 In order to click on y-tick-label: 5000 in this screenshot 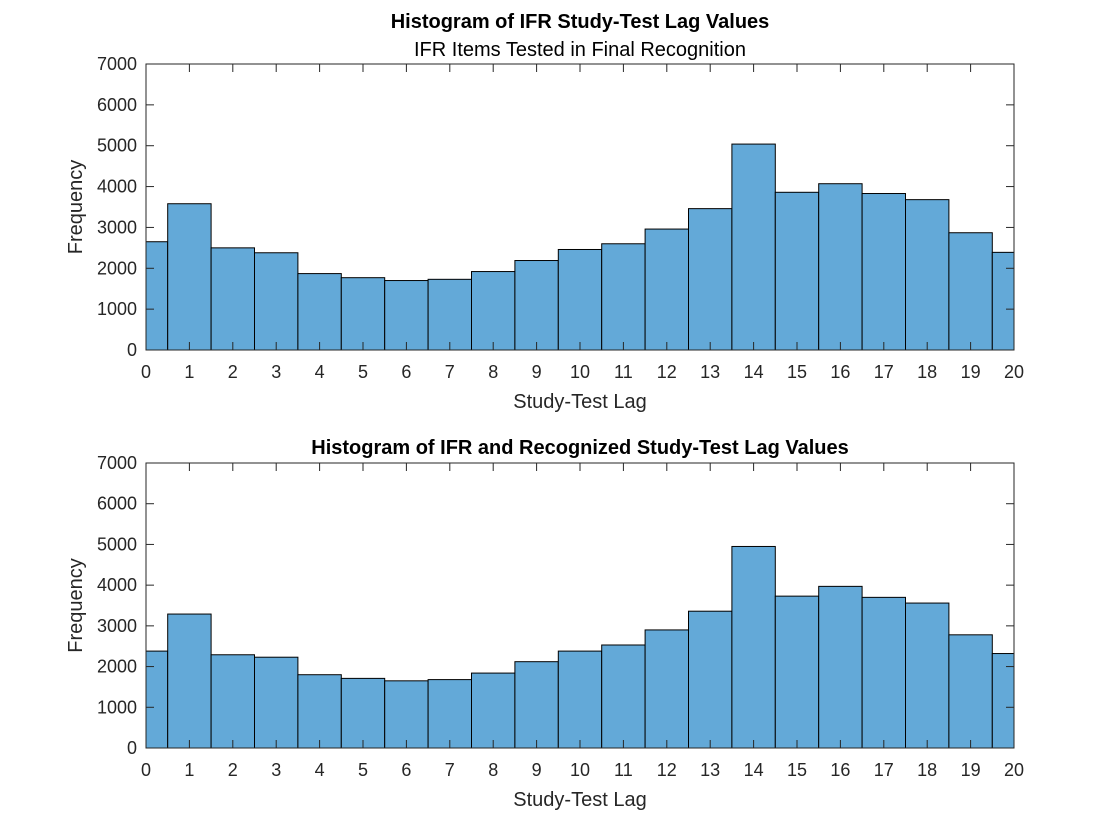, I will do `click(117, 544)`.